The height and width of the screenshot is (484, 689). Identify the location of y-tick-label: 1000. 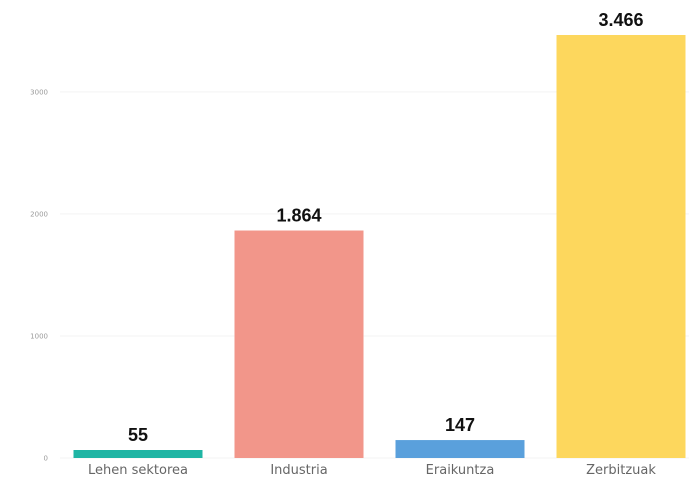
(39, 336).